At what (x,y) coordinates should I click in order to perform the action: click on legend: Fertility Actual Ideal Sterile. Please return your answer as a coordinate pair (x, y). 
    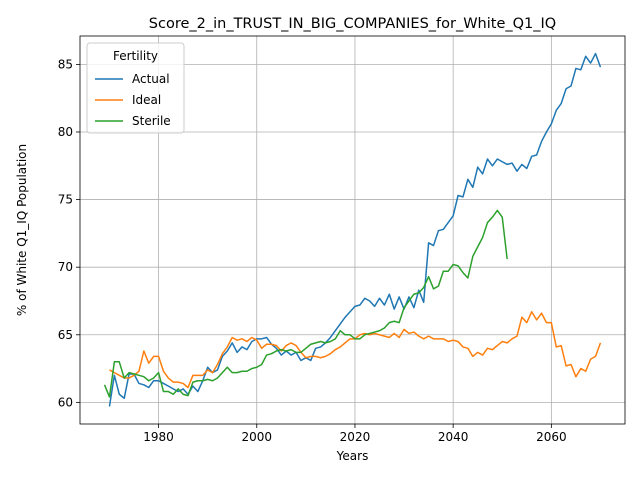
    Looking at the image, I should click on (135, 88).